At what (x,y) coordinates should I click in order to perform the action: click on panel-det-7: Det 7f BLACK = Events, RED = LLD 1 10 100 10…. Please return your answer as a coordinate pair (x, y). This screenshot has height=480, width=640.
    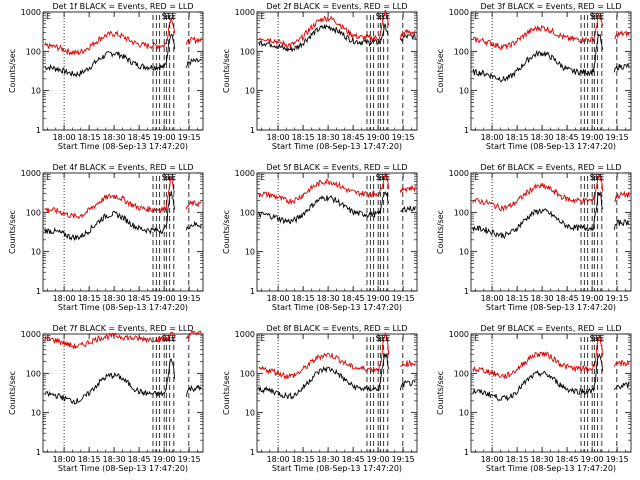
    Looking at the image, I should click on (106, 398).